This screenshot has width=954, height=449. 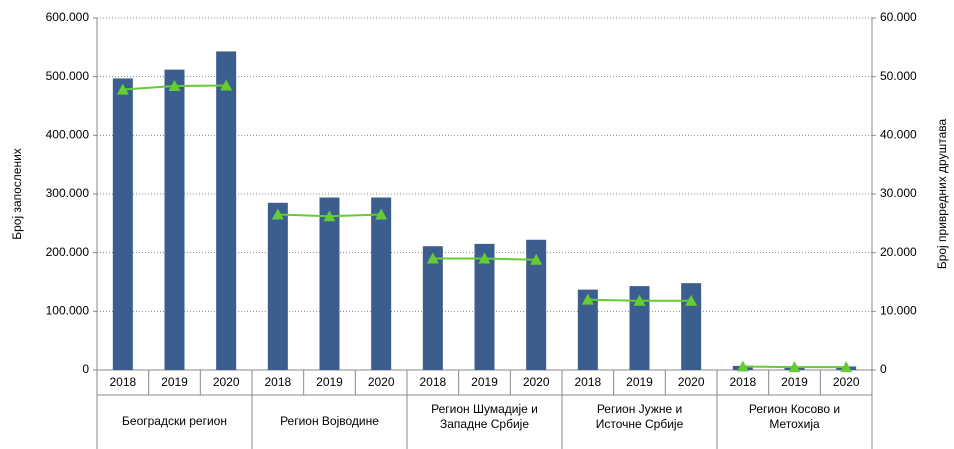 I want to click on group-label: Београдски регион, so click(x=174, y=421).